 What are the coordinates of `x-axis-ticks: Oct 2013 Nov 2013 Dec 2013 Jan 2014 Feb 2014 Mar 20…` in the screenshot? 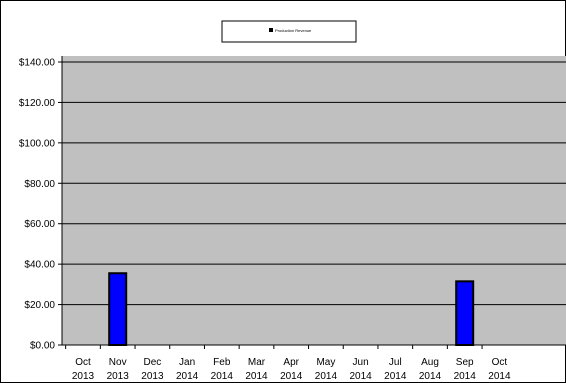 It's located at (288, 363).